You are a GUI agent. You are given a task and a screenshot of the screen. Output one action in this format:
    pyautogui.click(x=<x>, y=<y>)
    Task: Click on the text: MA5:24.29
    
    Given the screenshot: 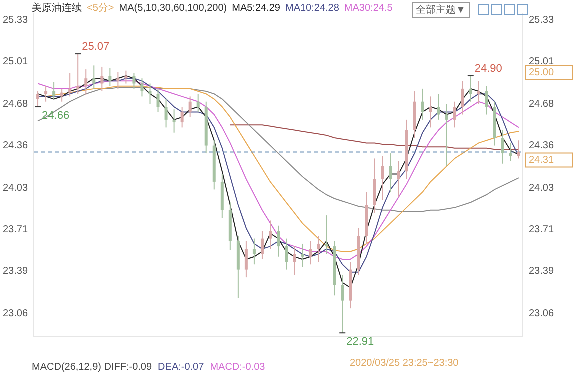 What is the action you would take?
    pyautogui.click(x=256, y=8)
    